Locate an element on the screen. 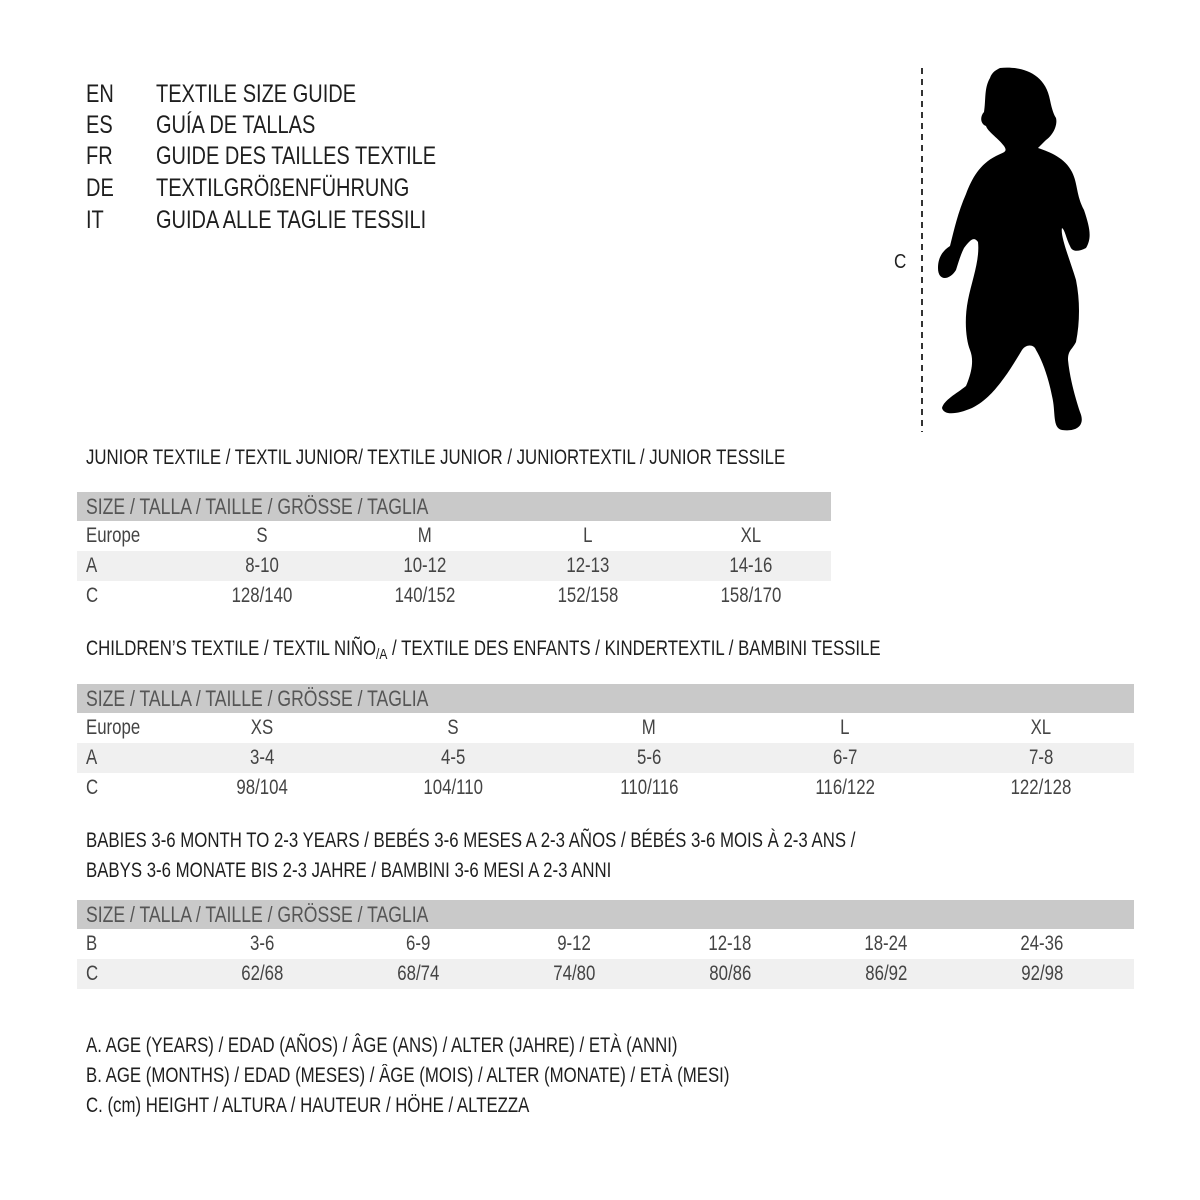 This screenshot has height=1200, width=1200. table-cell: 7-8 is located at coordinates (1041, 757).